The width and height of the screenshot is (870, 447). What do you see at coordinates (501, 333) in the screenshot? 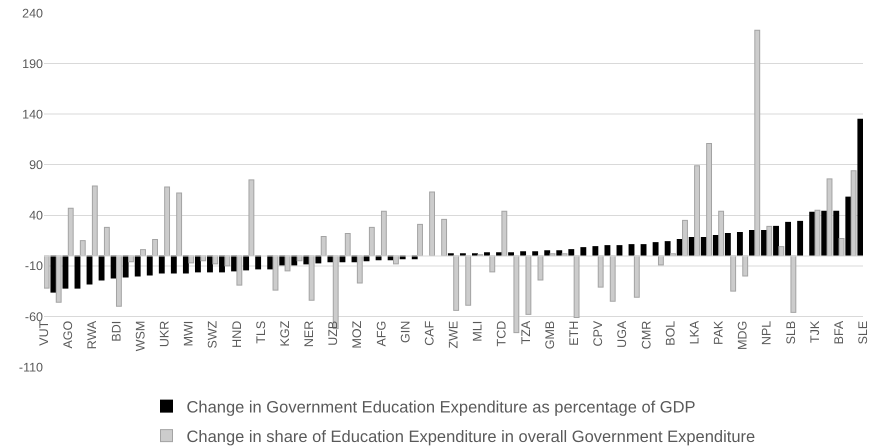
I see `x-tick-label: TCD` at bounding box center [501, 333].